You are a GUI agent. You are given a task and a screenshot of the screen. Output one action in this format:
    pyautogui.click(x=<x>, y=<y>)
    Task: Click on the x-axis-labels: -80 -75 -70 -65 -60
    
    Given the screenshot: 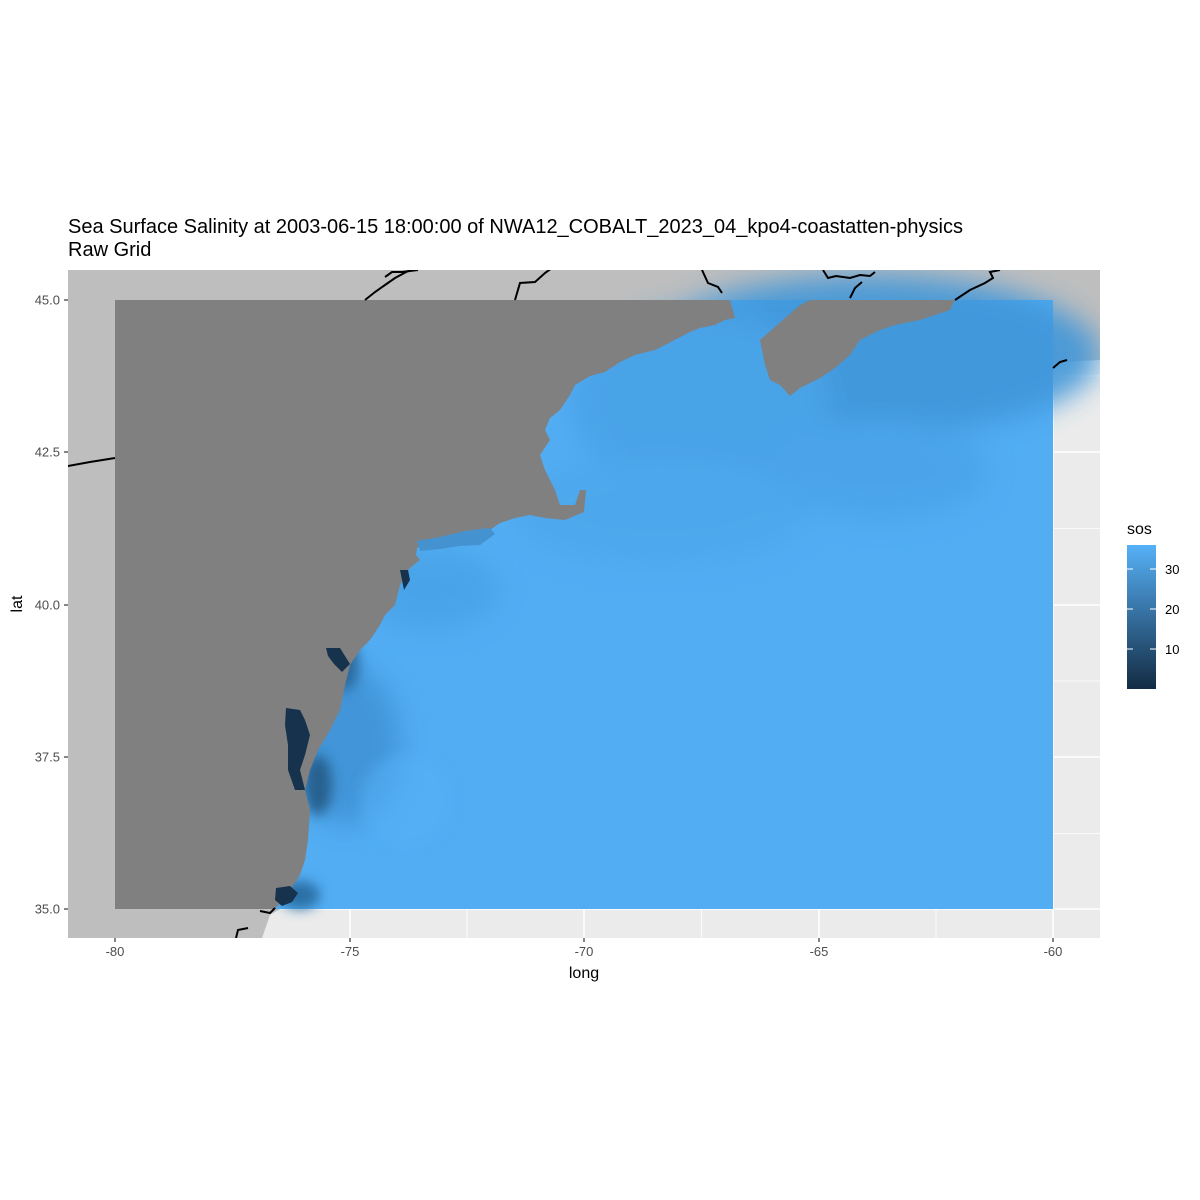 What is the action you would take?
    pyautogui.click(x=584, y=951)
    